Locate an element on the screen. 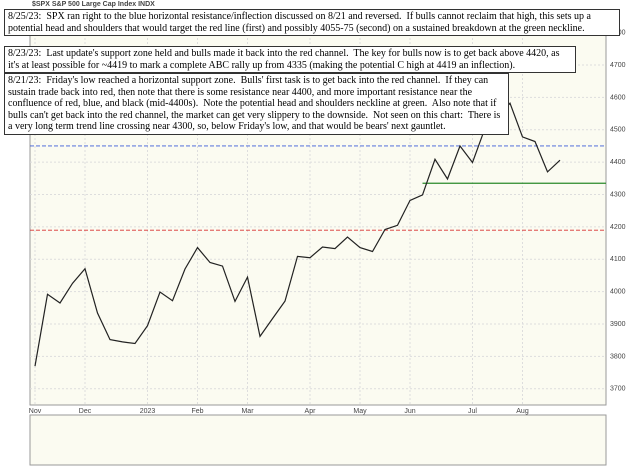 Image resolution: width=640 pixels, height=473 pixels. x-tick-label: Aug is located at coordinates (522, 411).